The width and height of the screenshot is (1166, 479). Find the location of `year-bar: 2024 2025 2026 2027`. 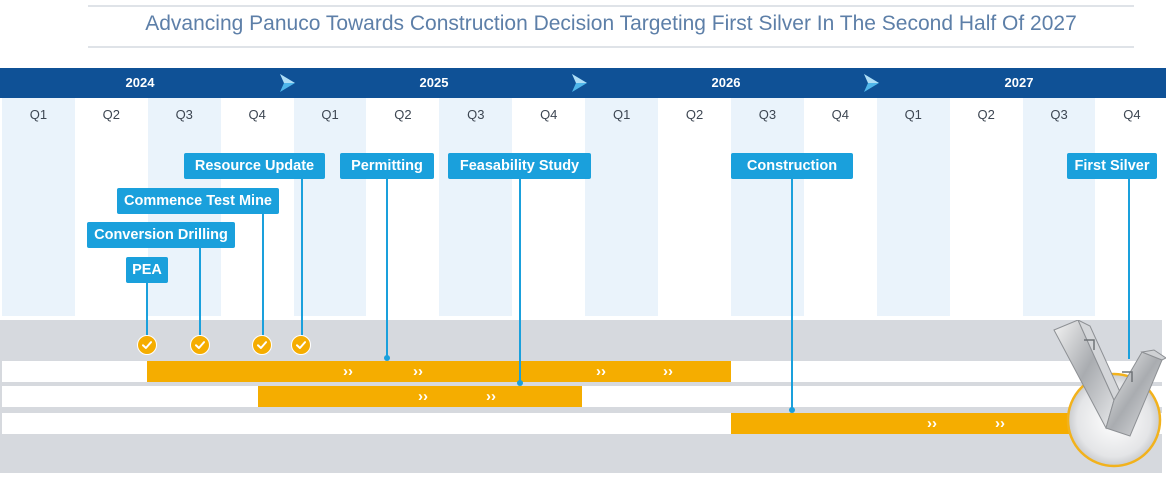

year-bar: 2024 2025 2026 2027 is located at coordinates (583, 83).